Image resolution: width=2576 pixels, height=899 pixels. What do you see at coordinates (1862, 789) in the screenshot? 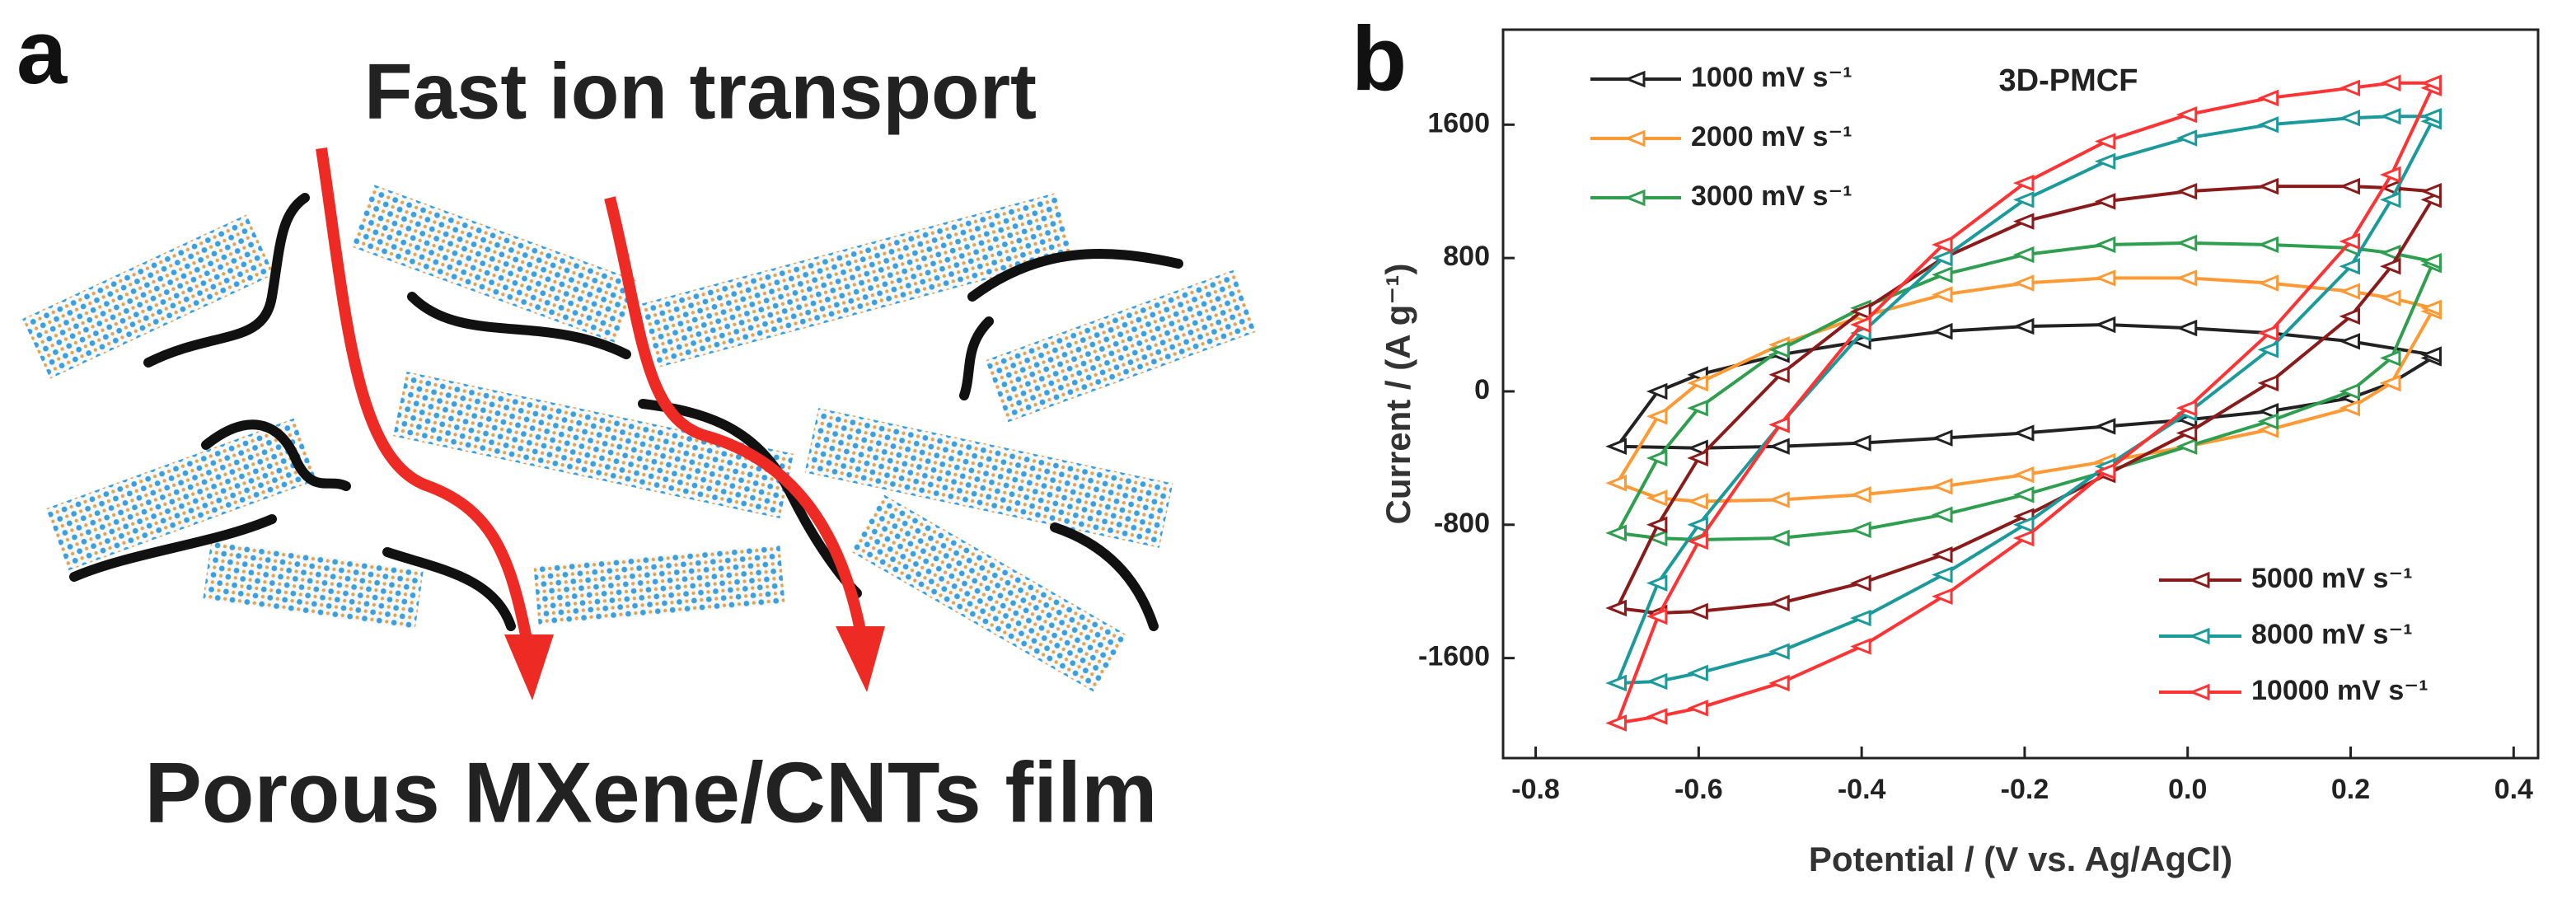
I see `x-tick-label: -0.4` at bounding box center [1862, 789].